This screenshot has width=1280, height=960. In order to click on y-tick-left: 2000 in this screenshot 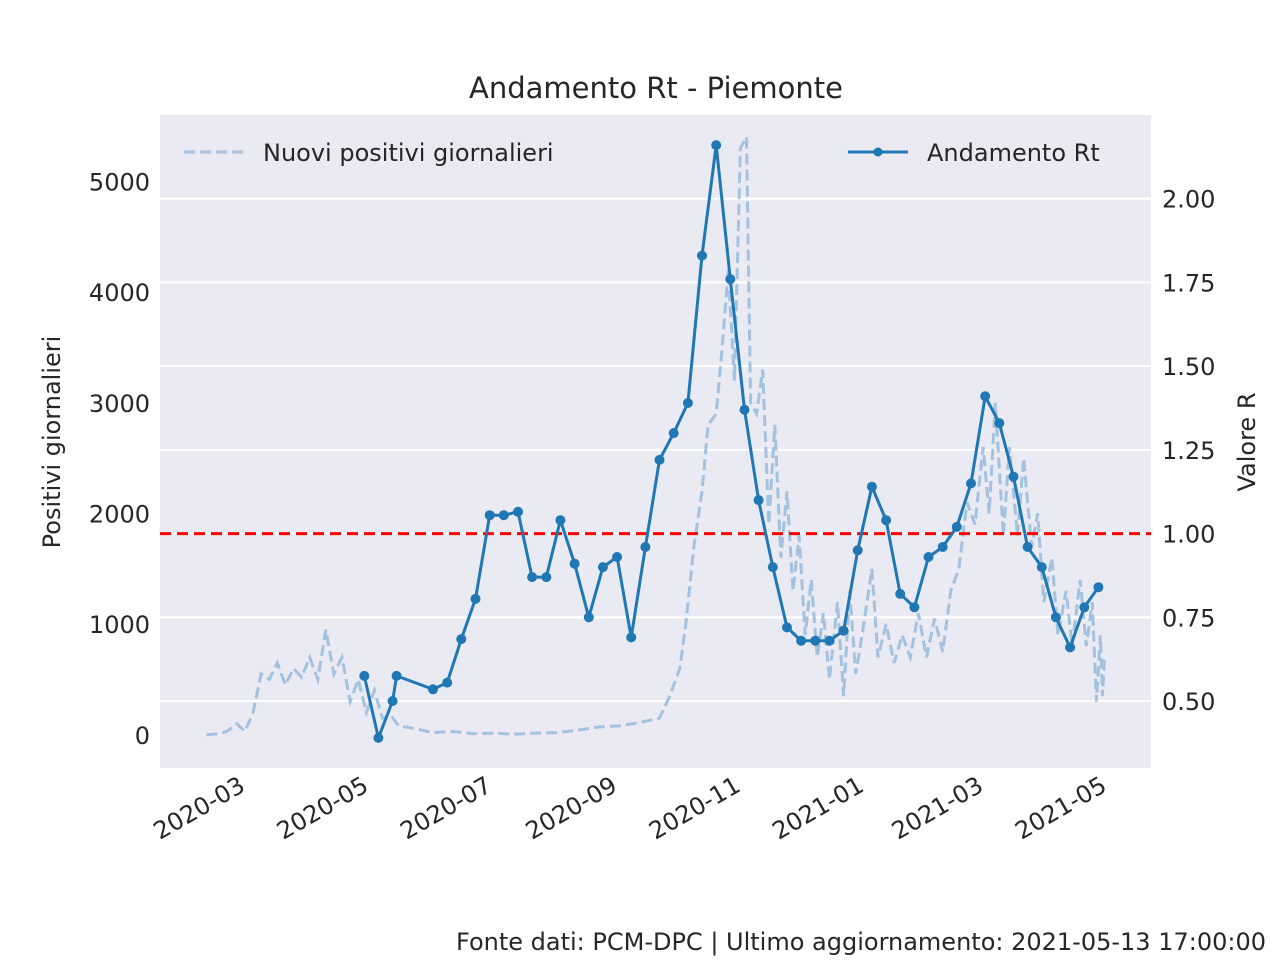, I will do `click(119, 514)`.